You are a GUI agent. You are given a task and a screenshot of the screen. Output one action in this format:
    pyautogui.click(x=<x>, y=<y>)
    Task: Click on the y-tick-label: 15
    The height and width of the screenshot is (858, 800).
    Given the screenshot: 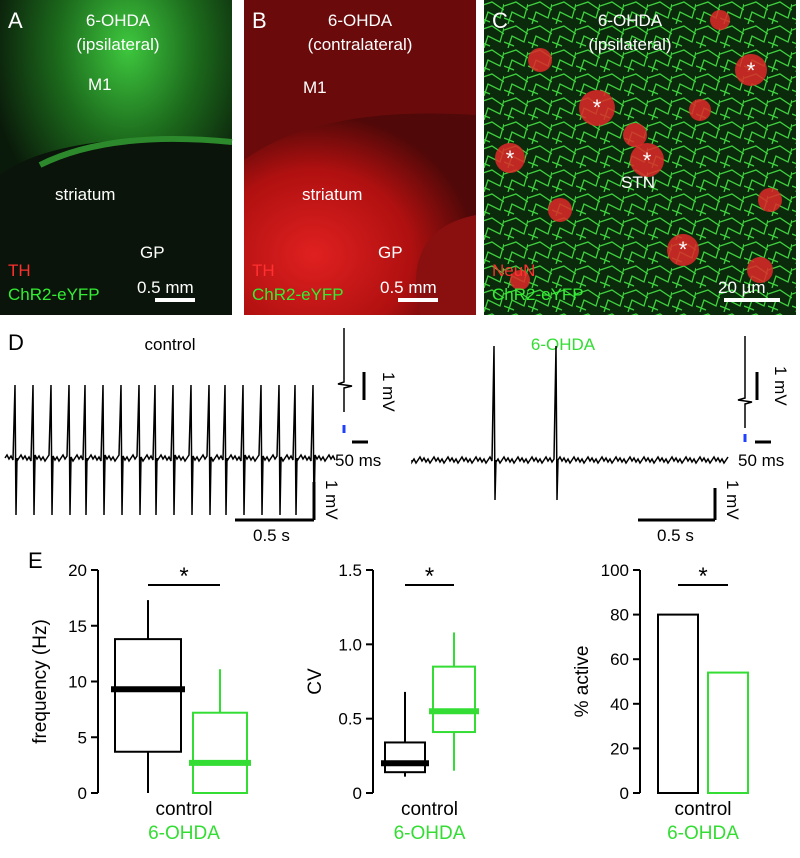 What is the action you would take?
    pyautogui.click(x=77, y=626)
    